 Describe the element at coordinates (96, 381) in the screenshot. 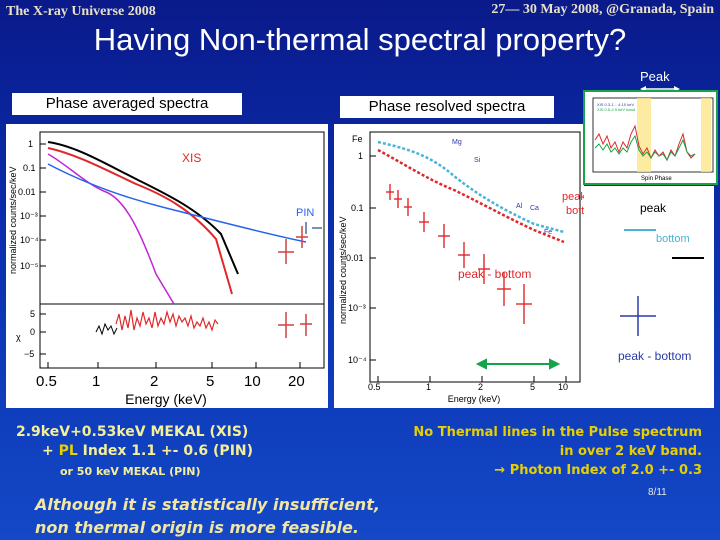

I see `x-tick-1: 1` at that location.